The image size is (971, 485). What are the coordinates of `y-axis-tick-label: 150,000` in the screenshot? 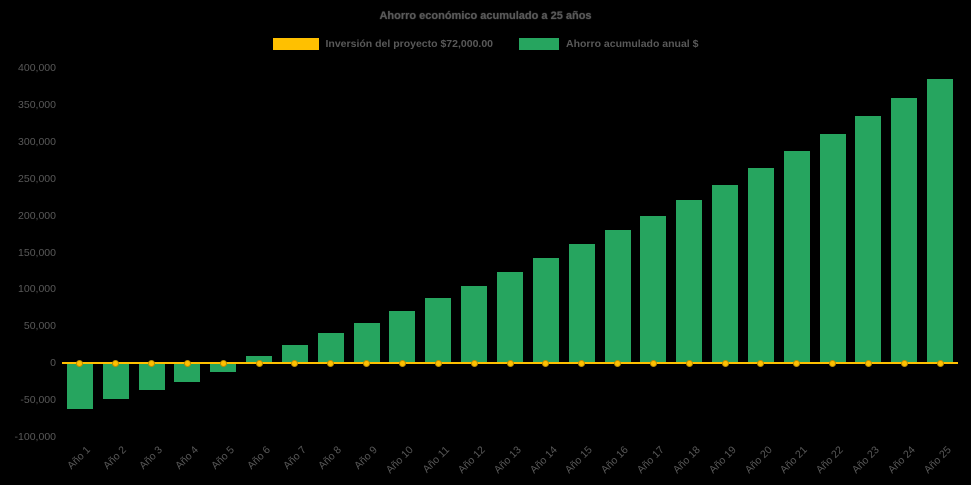 It's located at (37, 252).